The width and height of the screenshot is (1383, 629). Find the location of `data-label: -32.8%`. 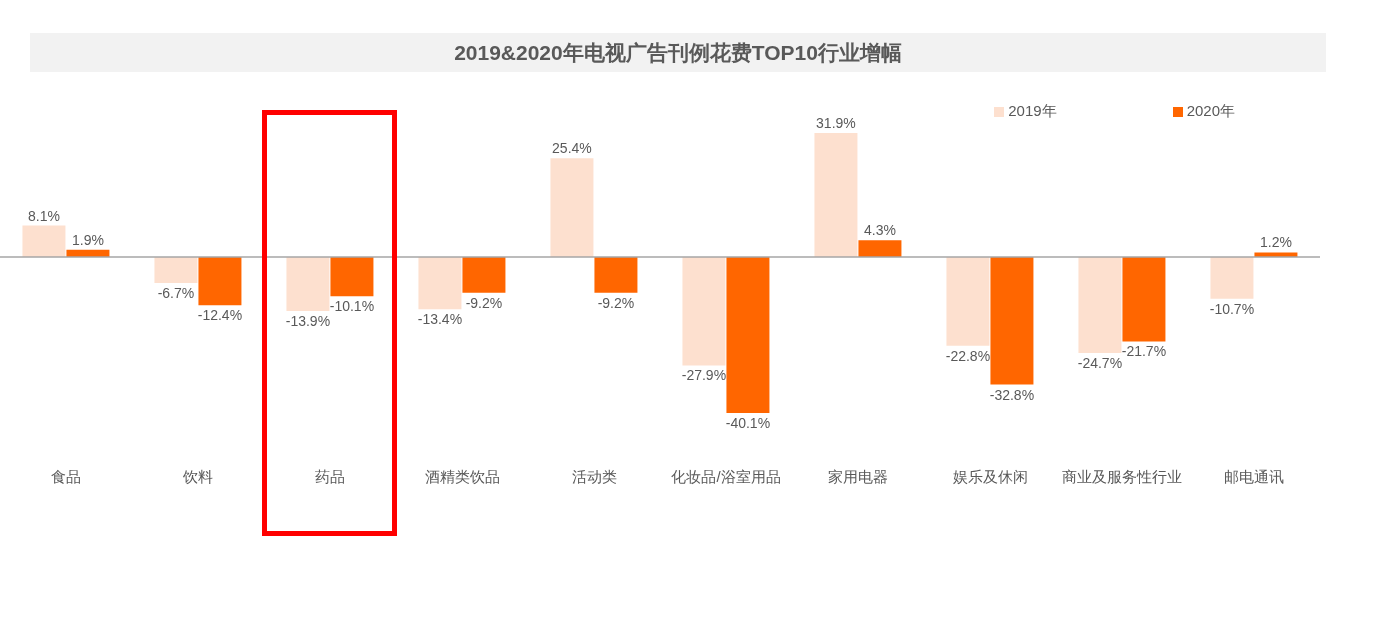

data-label: -32.8% is located at coordinates (1012, 394).